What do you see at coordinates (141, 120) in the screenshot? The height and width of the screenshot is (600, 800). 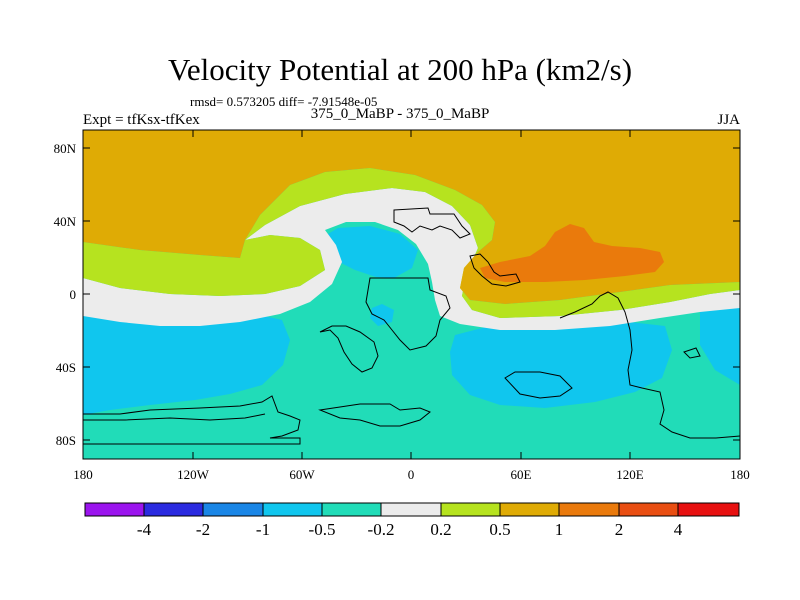 I see `experiment-label: Expt = tfKsx-tfKex` at bounding box center [141, 120].